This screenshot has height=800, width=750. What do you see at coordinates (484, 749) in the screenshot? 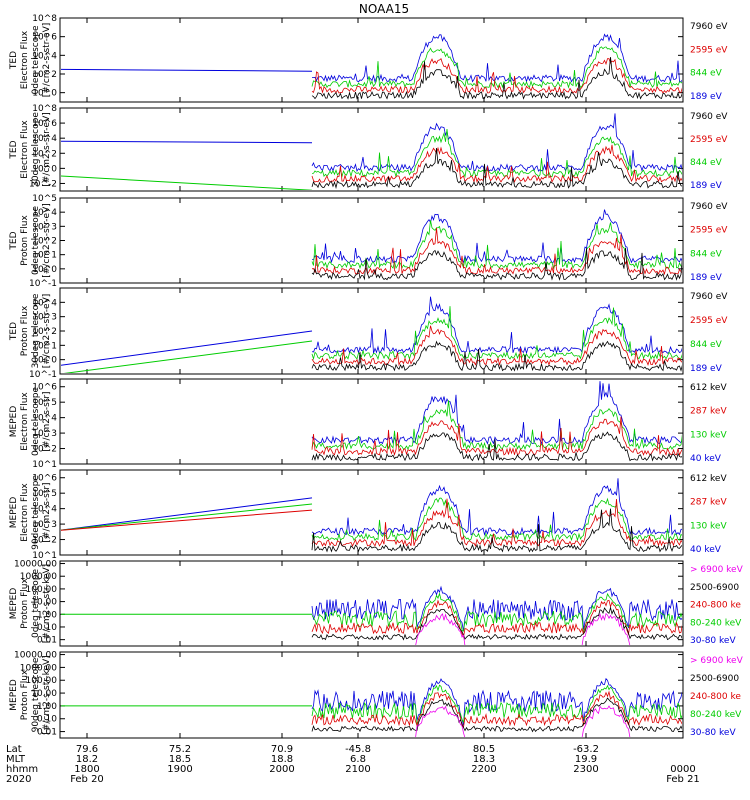
I see `x-tick-label: 80.5` at bounding box center [484, 749].